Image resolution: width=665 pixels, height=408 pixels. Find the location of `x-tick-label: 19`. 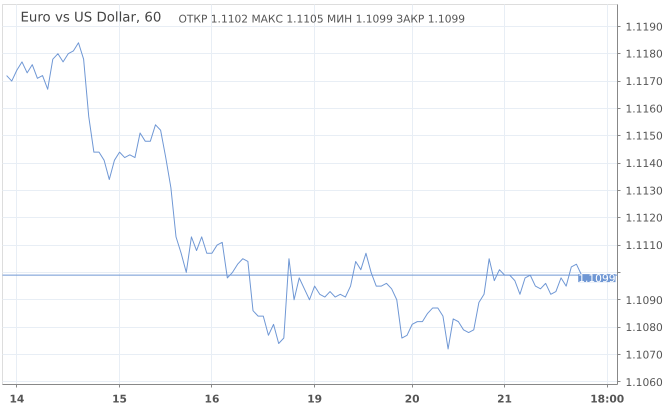

x-tick-label: 19 is located at coordinates (314, 399).